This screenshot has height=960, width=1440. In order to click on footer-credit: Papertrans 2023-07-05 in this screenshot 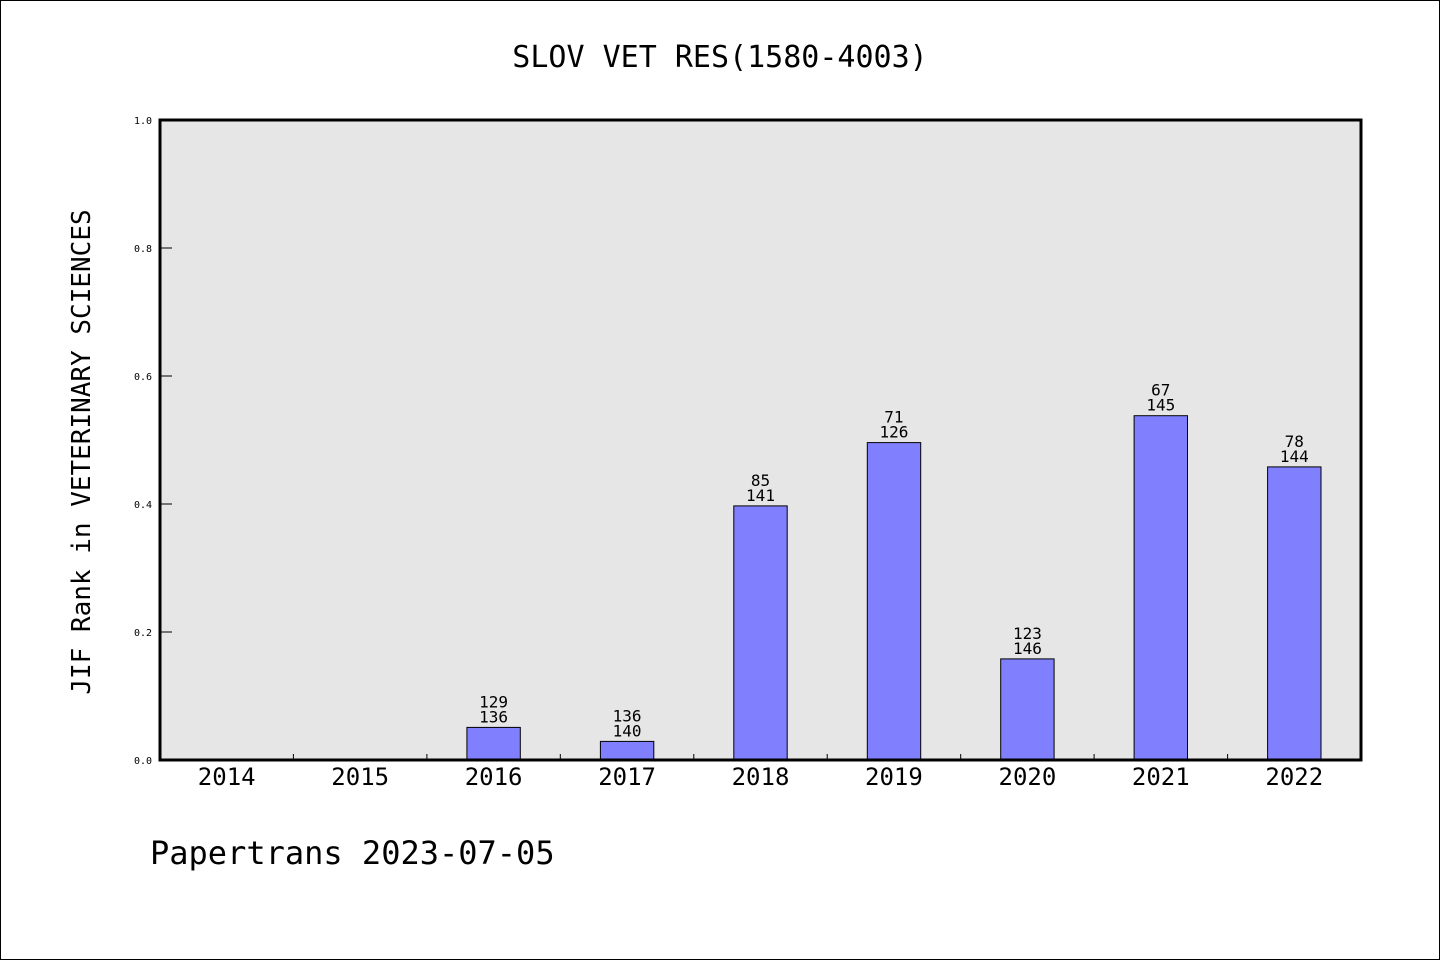, I will do `click(352, 853)`.